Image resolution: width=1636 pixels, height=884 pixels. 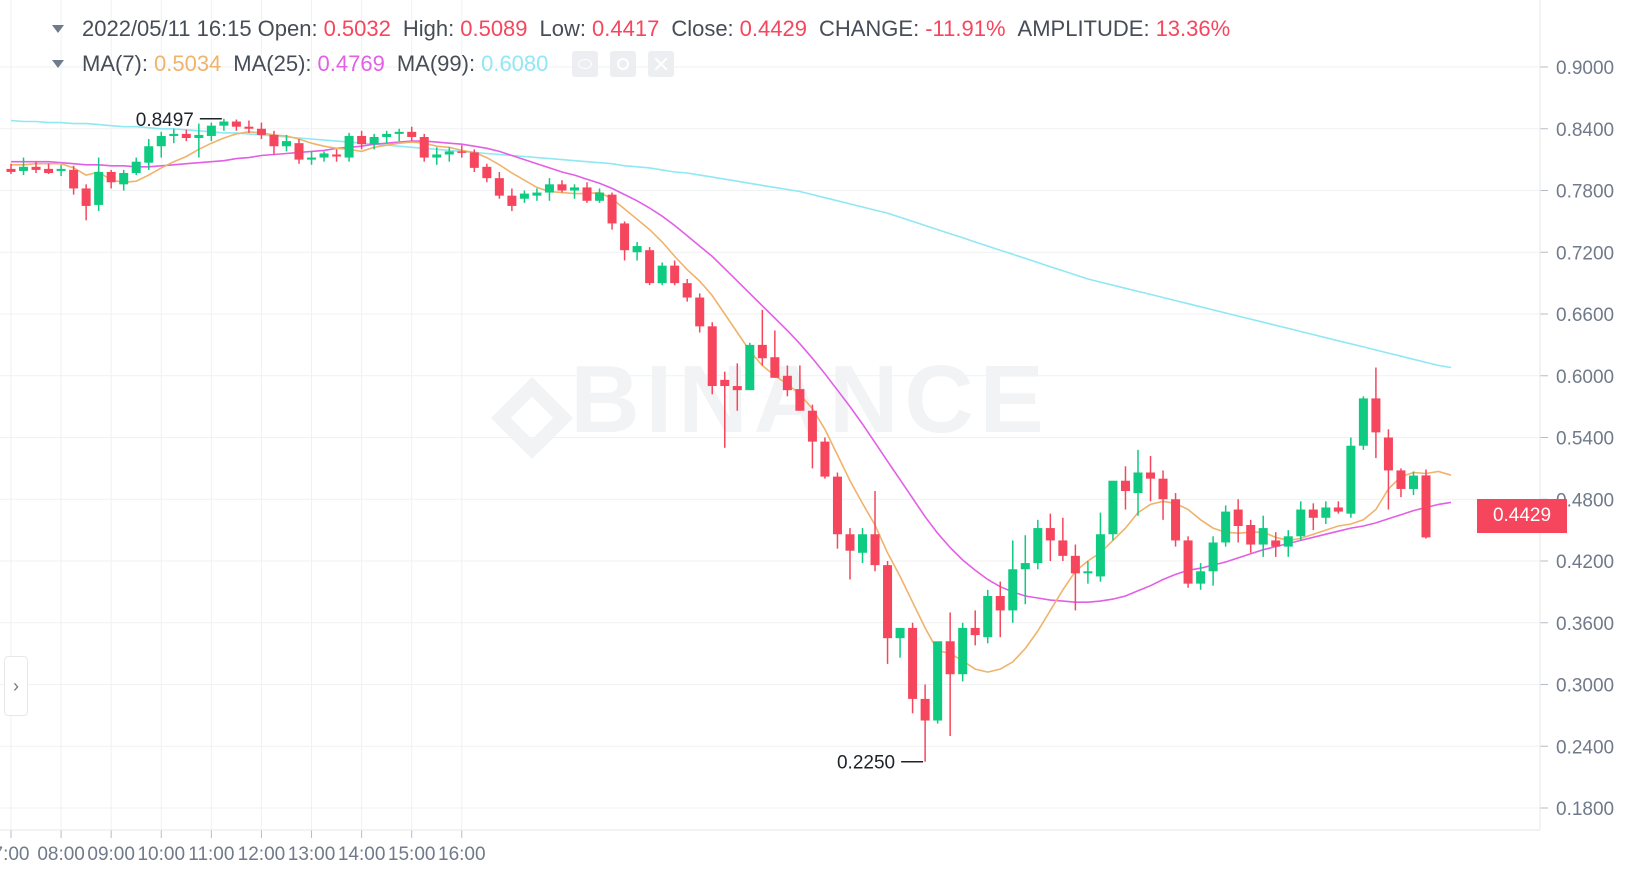 What do you see at coordinates (661, 64) in the screenshot?
I see `close-icon` at bounding box center [661, 64].